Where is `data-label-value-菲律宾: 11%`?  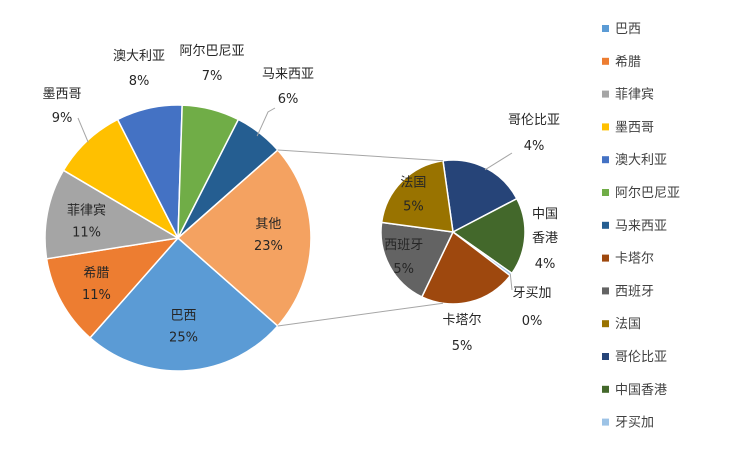
data-label-value-菲律宾: 11% is located at coordinates (86, 233).